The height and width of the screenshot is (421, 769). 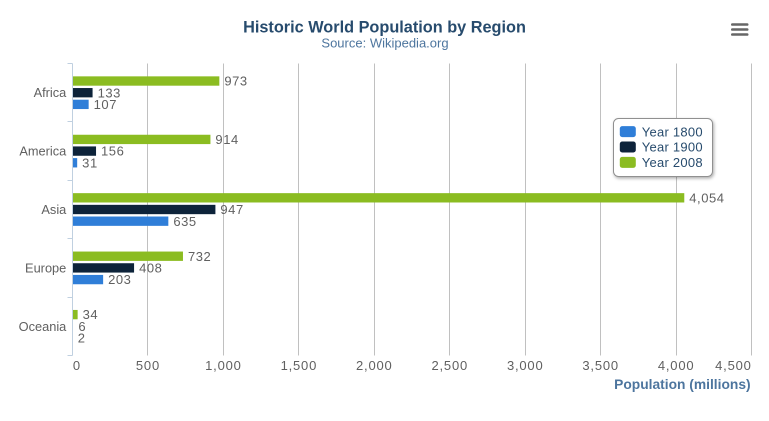 I want to click on svg-text: Year 1900, so click(x=672, y=147).